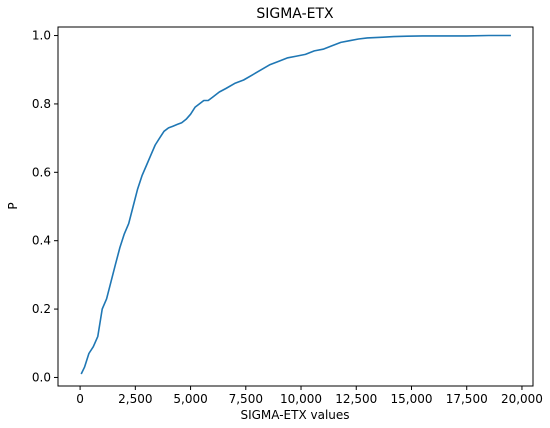 The height and width of the screenshot is (428, 550). What do you see at coordinates (522, 399) in the screenshot?
I see `x-tick-label: 20,000` at bounding box center [522, 399].